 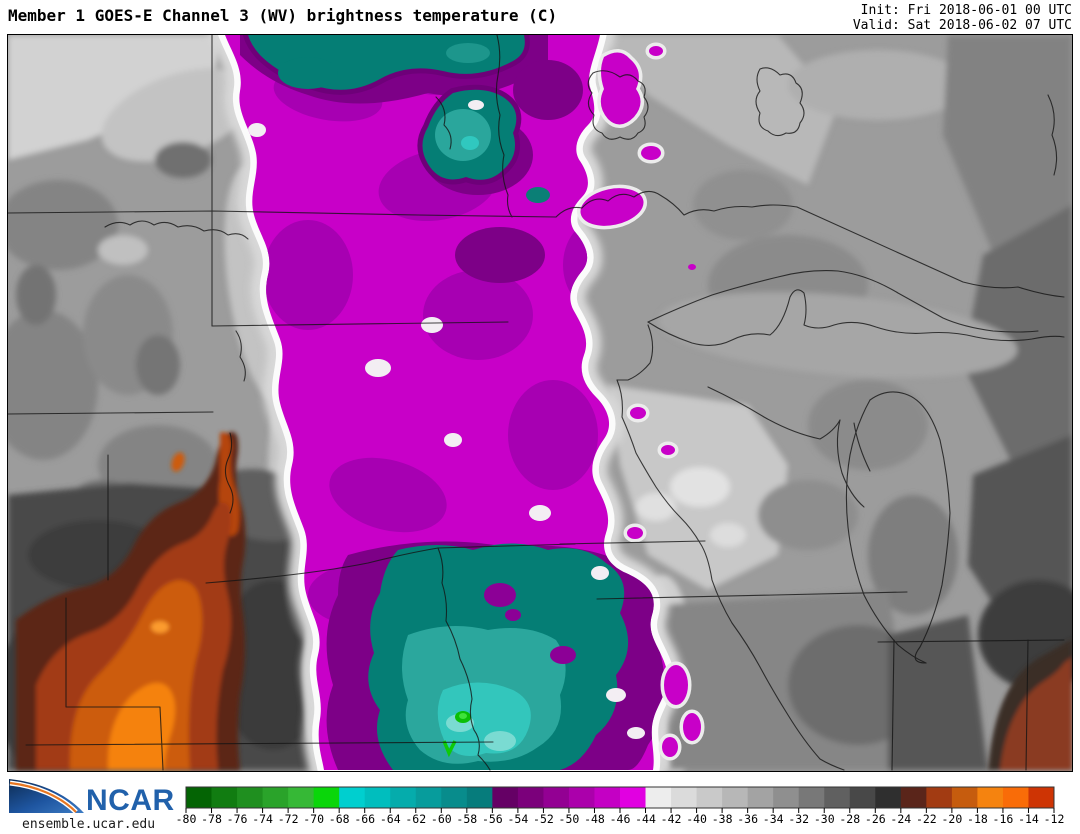 What do you see at coordinates (229, 473) in the screenshot?
I see `river-streak` at bounding box center [229, 473].